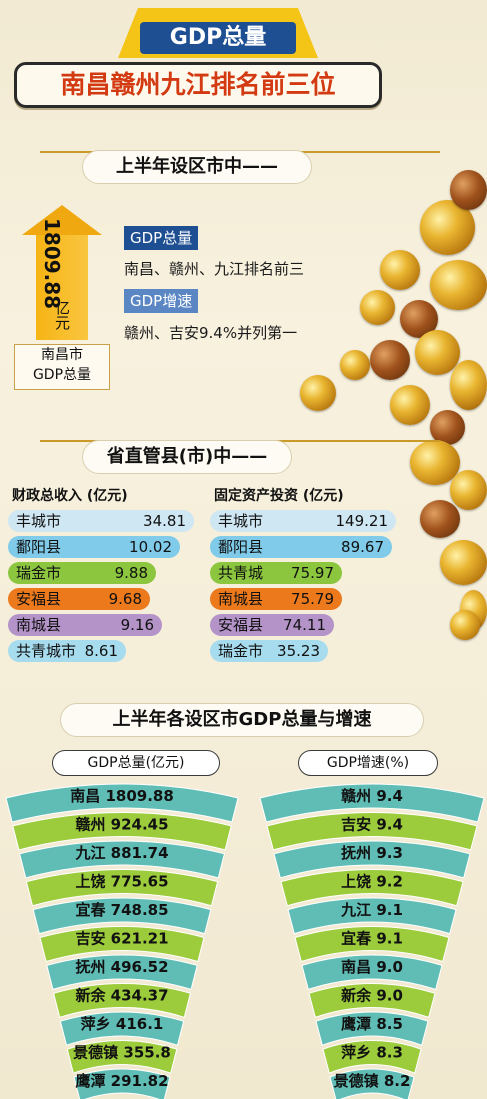 This screenshot has width=487, height=1099. What do you see at coordinates (121, 939) in the screenshot?
I see `gdp-total-label: 吉安 621.21` at bounding box center [121, 939].